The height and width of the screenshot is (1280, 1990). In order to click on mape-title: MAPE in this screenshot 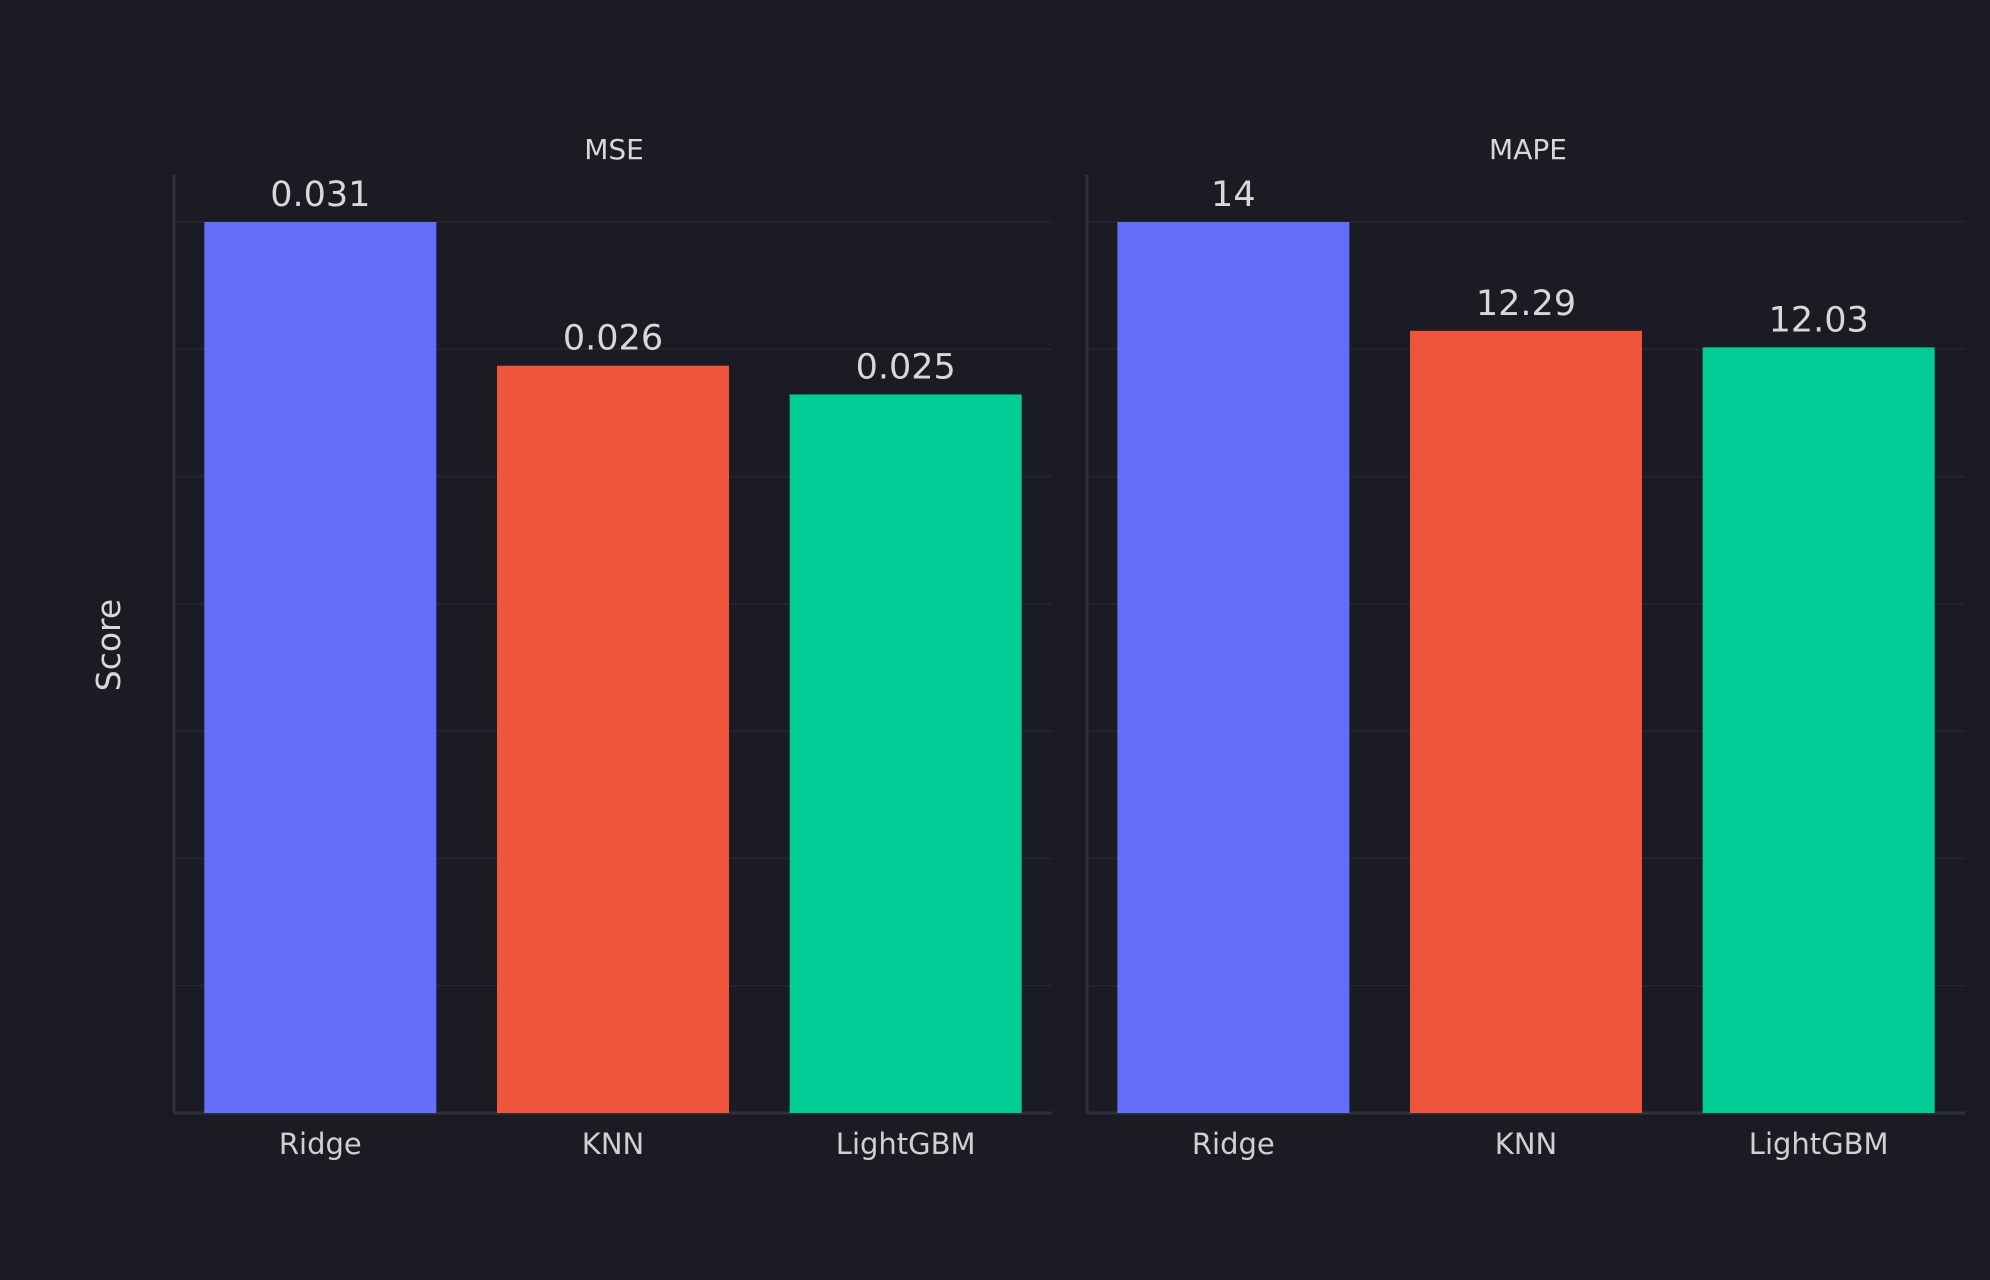, I will do `click(1528, 149)`.